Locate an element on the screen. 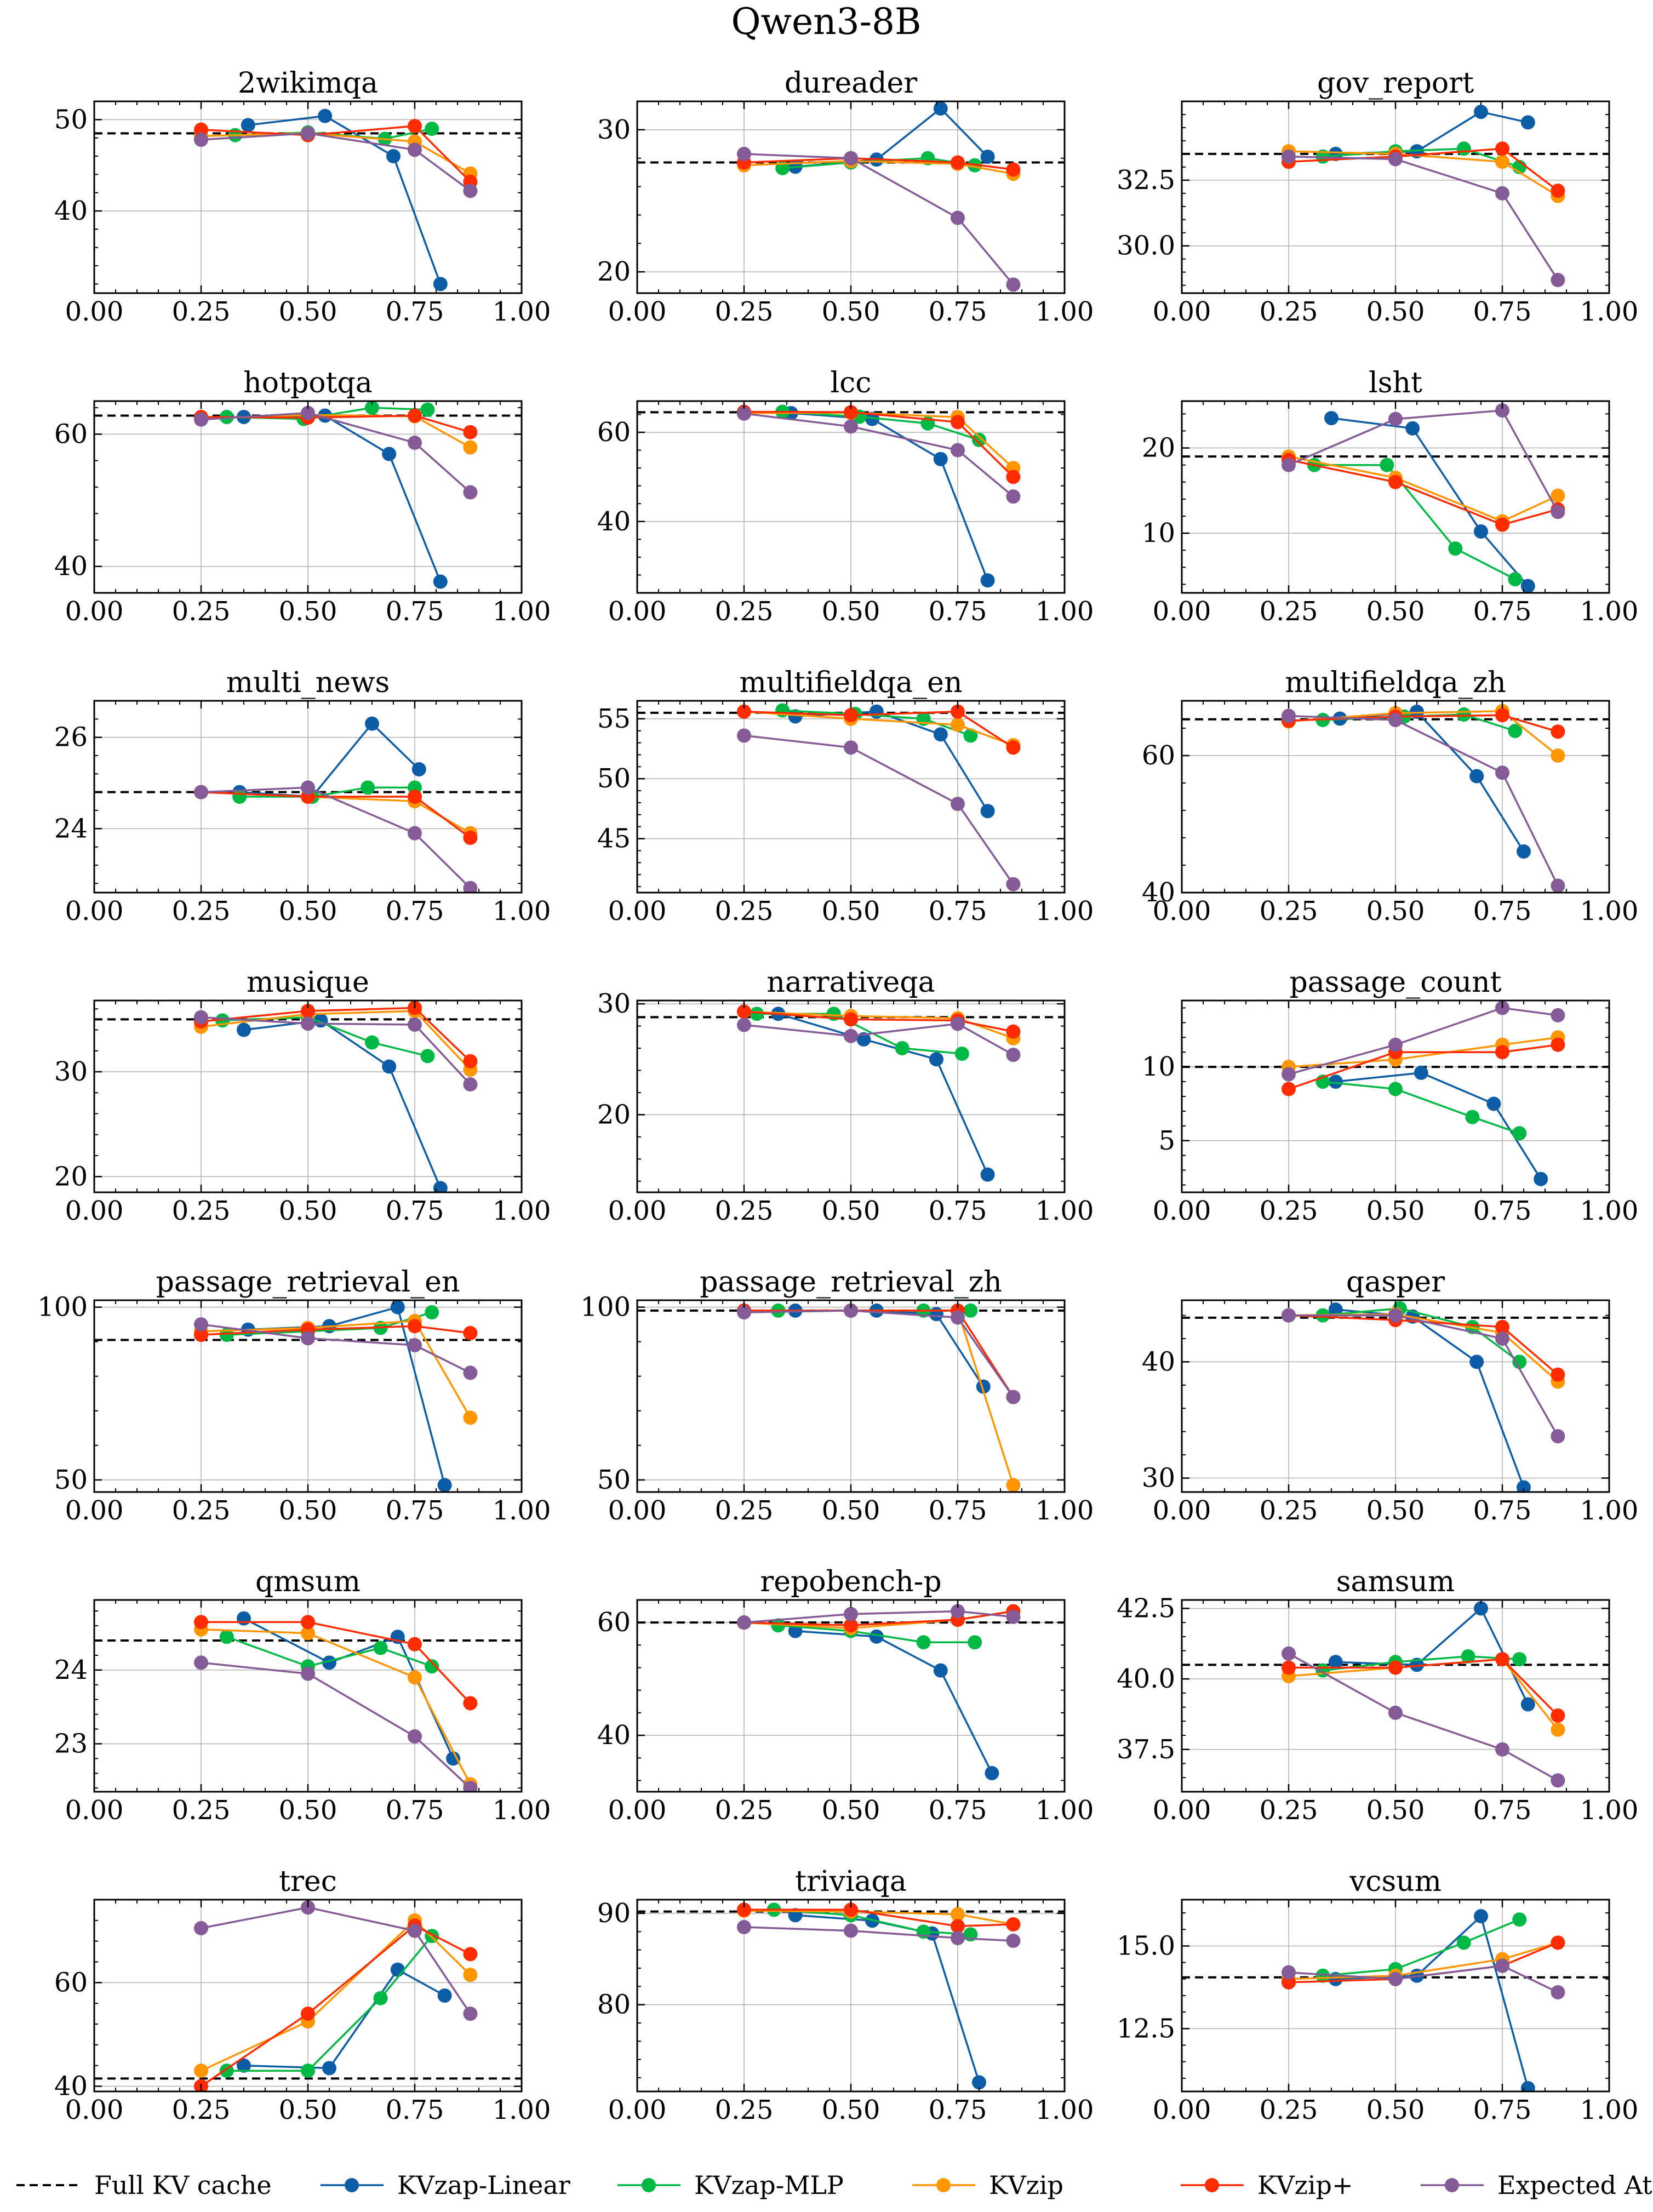 This screenshot has width=1653, height=2212. legend-item-kvzip: KVzip is located at coordinates (987, 2185).